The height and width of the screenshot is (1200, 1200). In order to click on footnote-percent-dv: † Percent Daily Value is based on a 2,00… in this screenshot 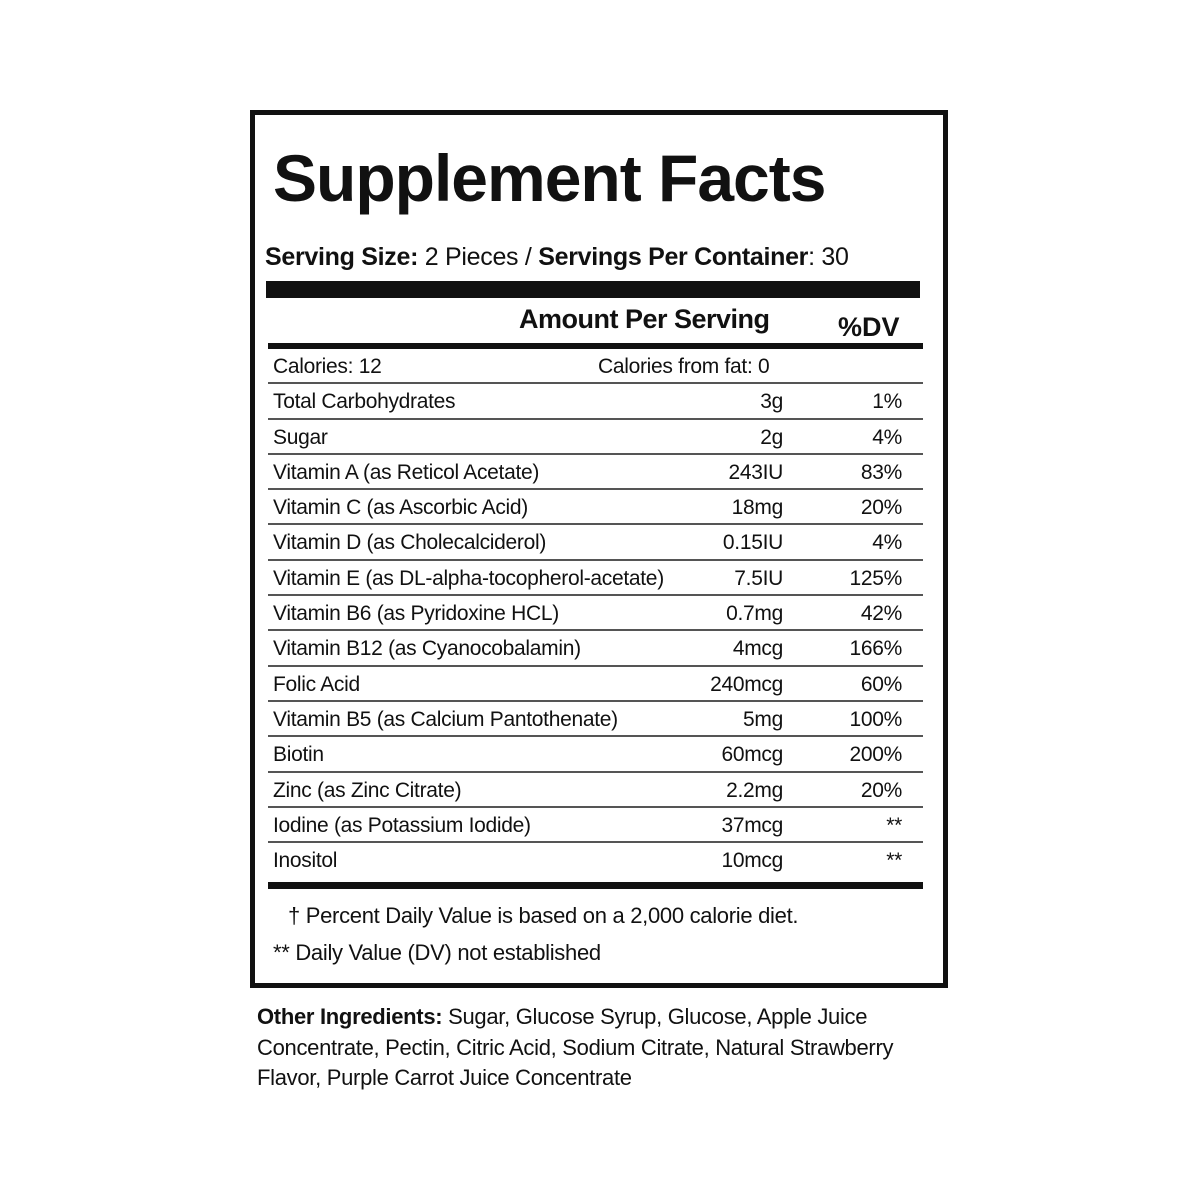, I will do `click(543, 915)`.